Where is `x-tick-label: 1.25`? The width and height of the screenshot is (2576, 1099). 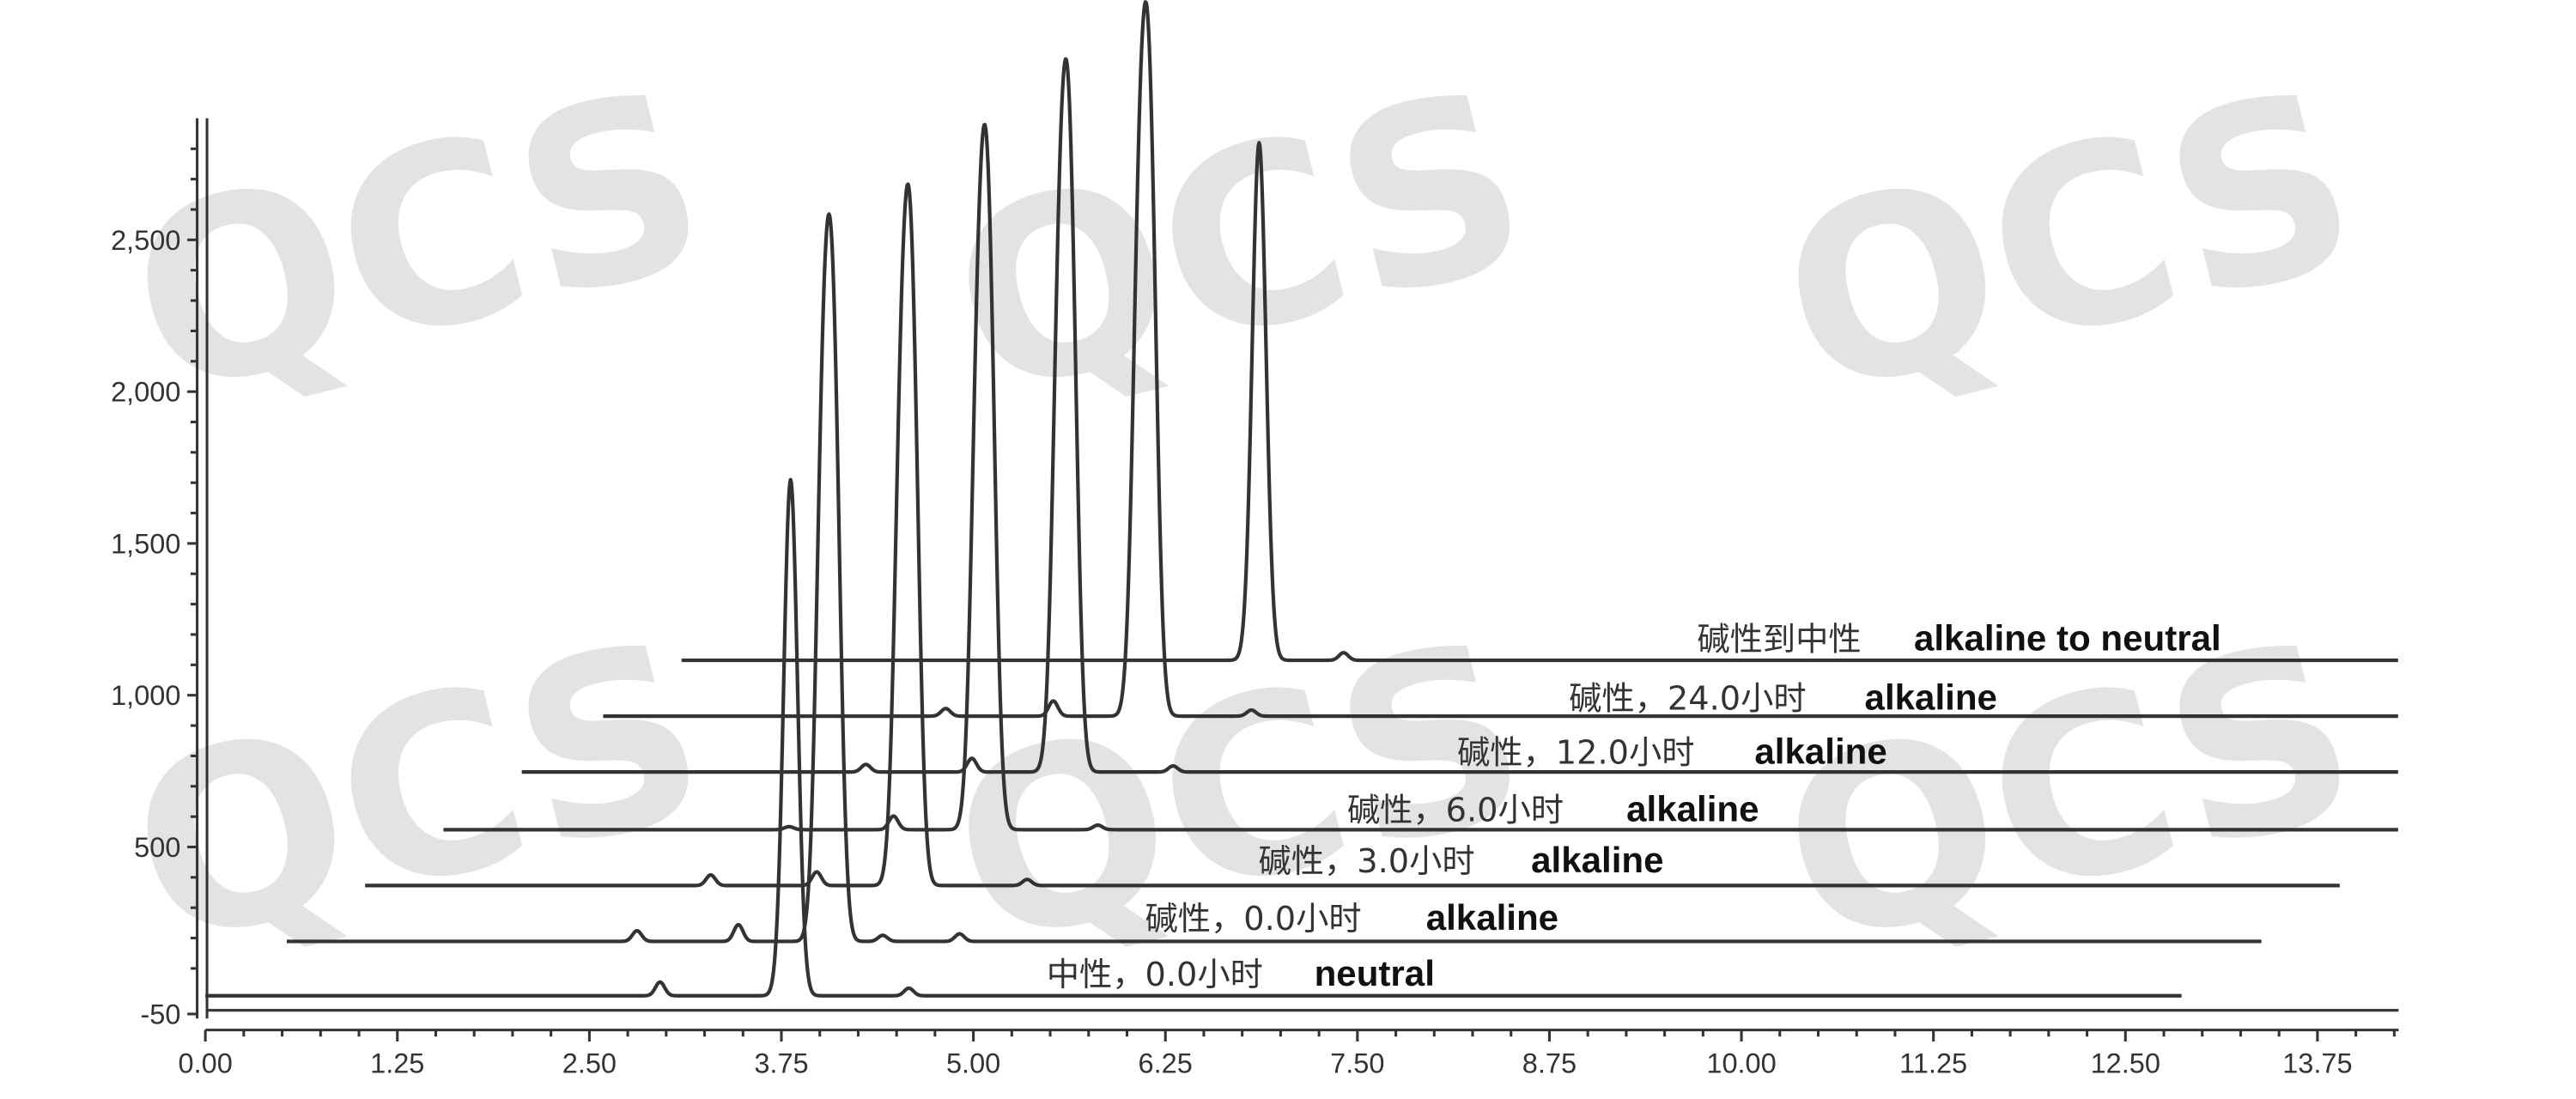 x-tick-label: 1.25 is located at coordinates (397, 1062).